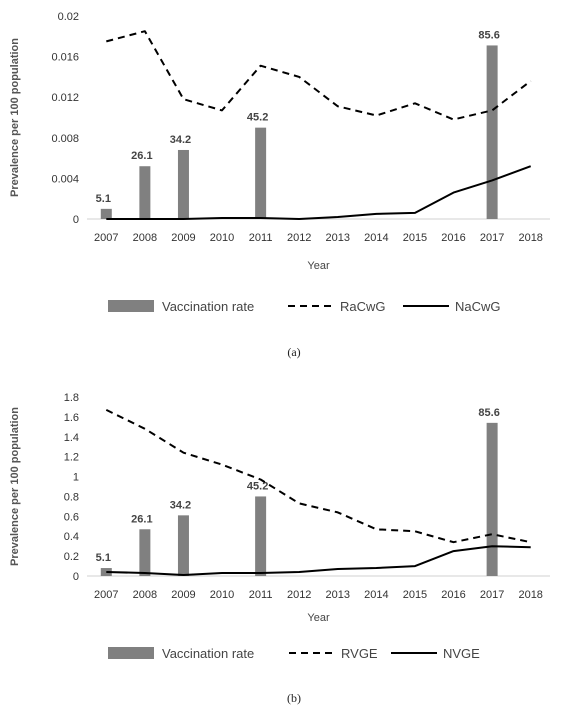  I want to click on y-tick-label: 0.012, so click(65, 98).